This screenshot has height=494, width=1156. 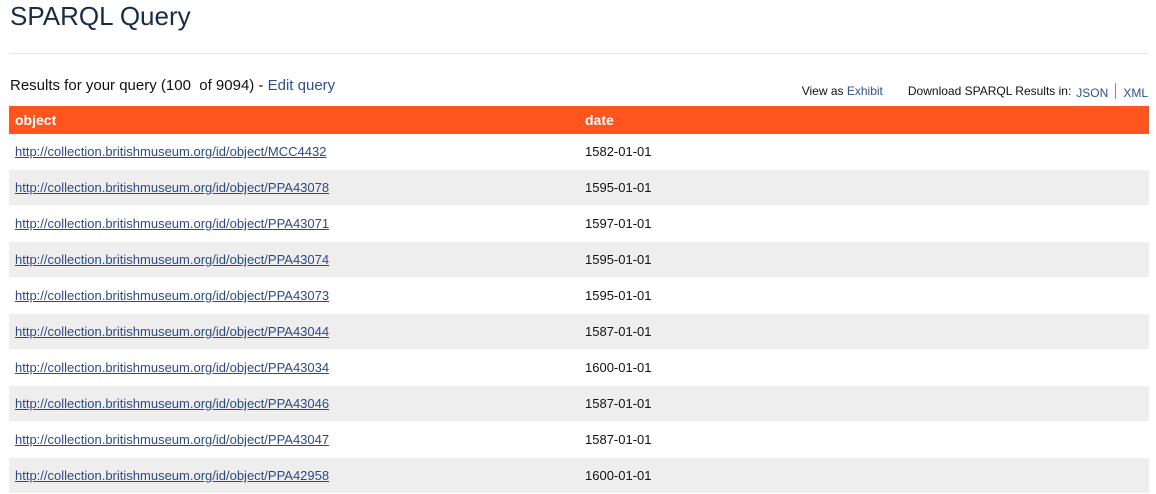 What do you see at coordinates (100, 16) in the screenshot?
I see `page-title: SPARQL Query` at bounding box center [100, 16].